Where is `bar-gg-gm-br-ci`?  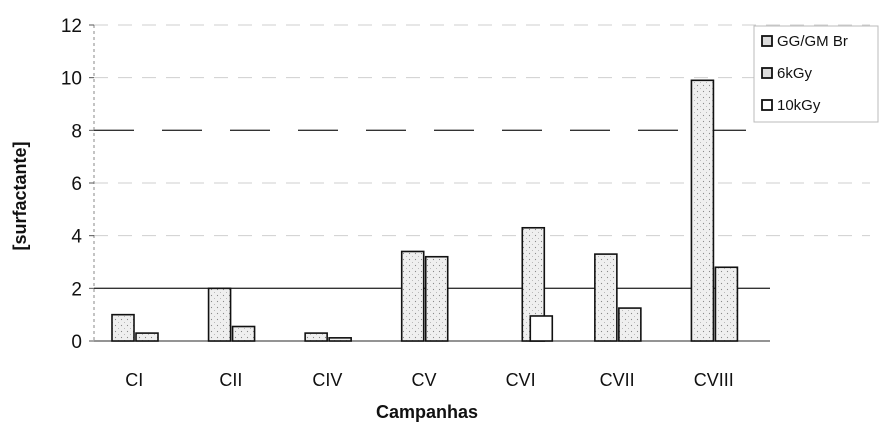 bar-gg-gm-br-ci is located at coordinates (123, 327).